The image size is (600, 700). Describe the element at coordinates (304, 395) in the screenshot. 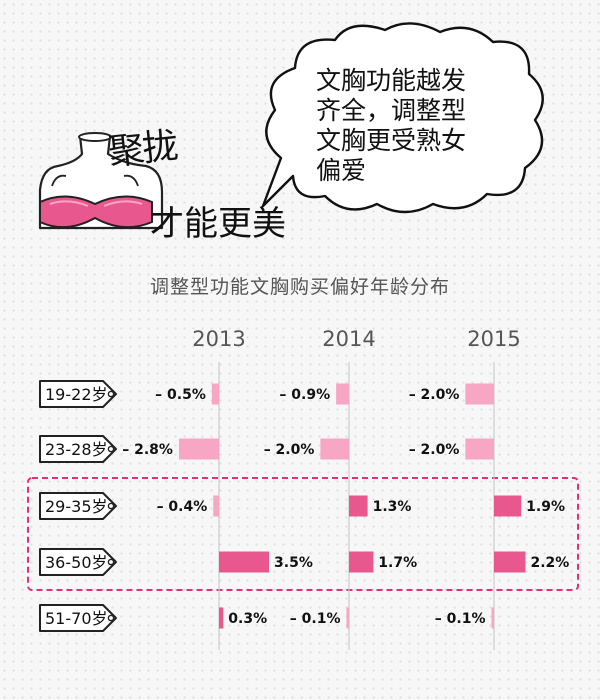

I see `data-label: – 0.9%` at that location.